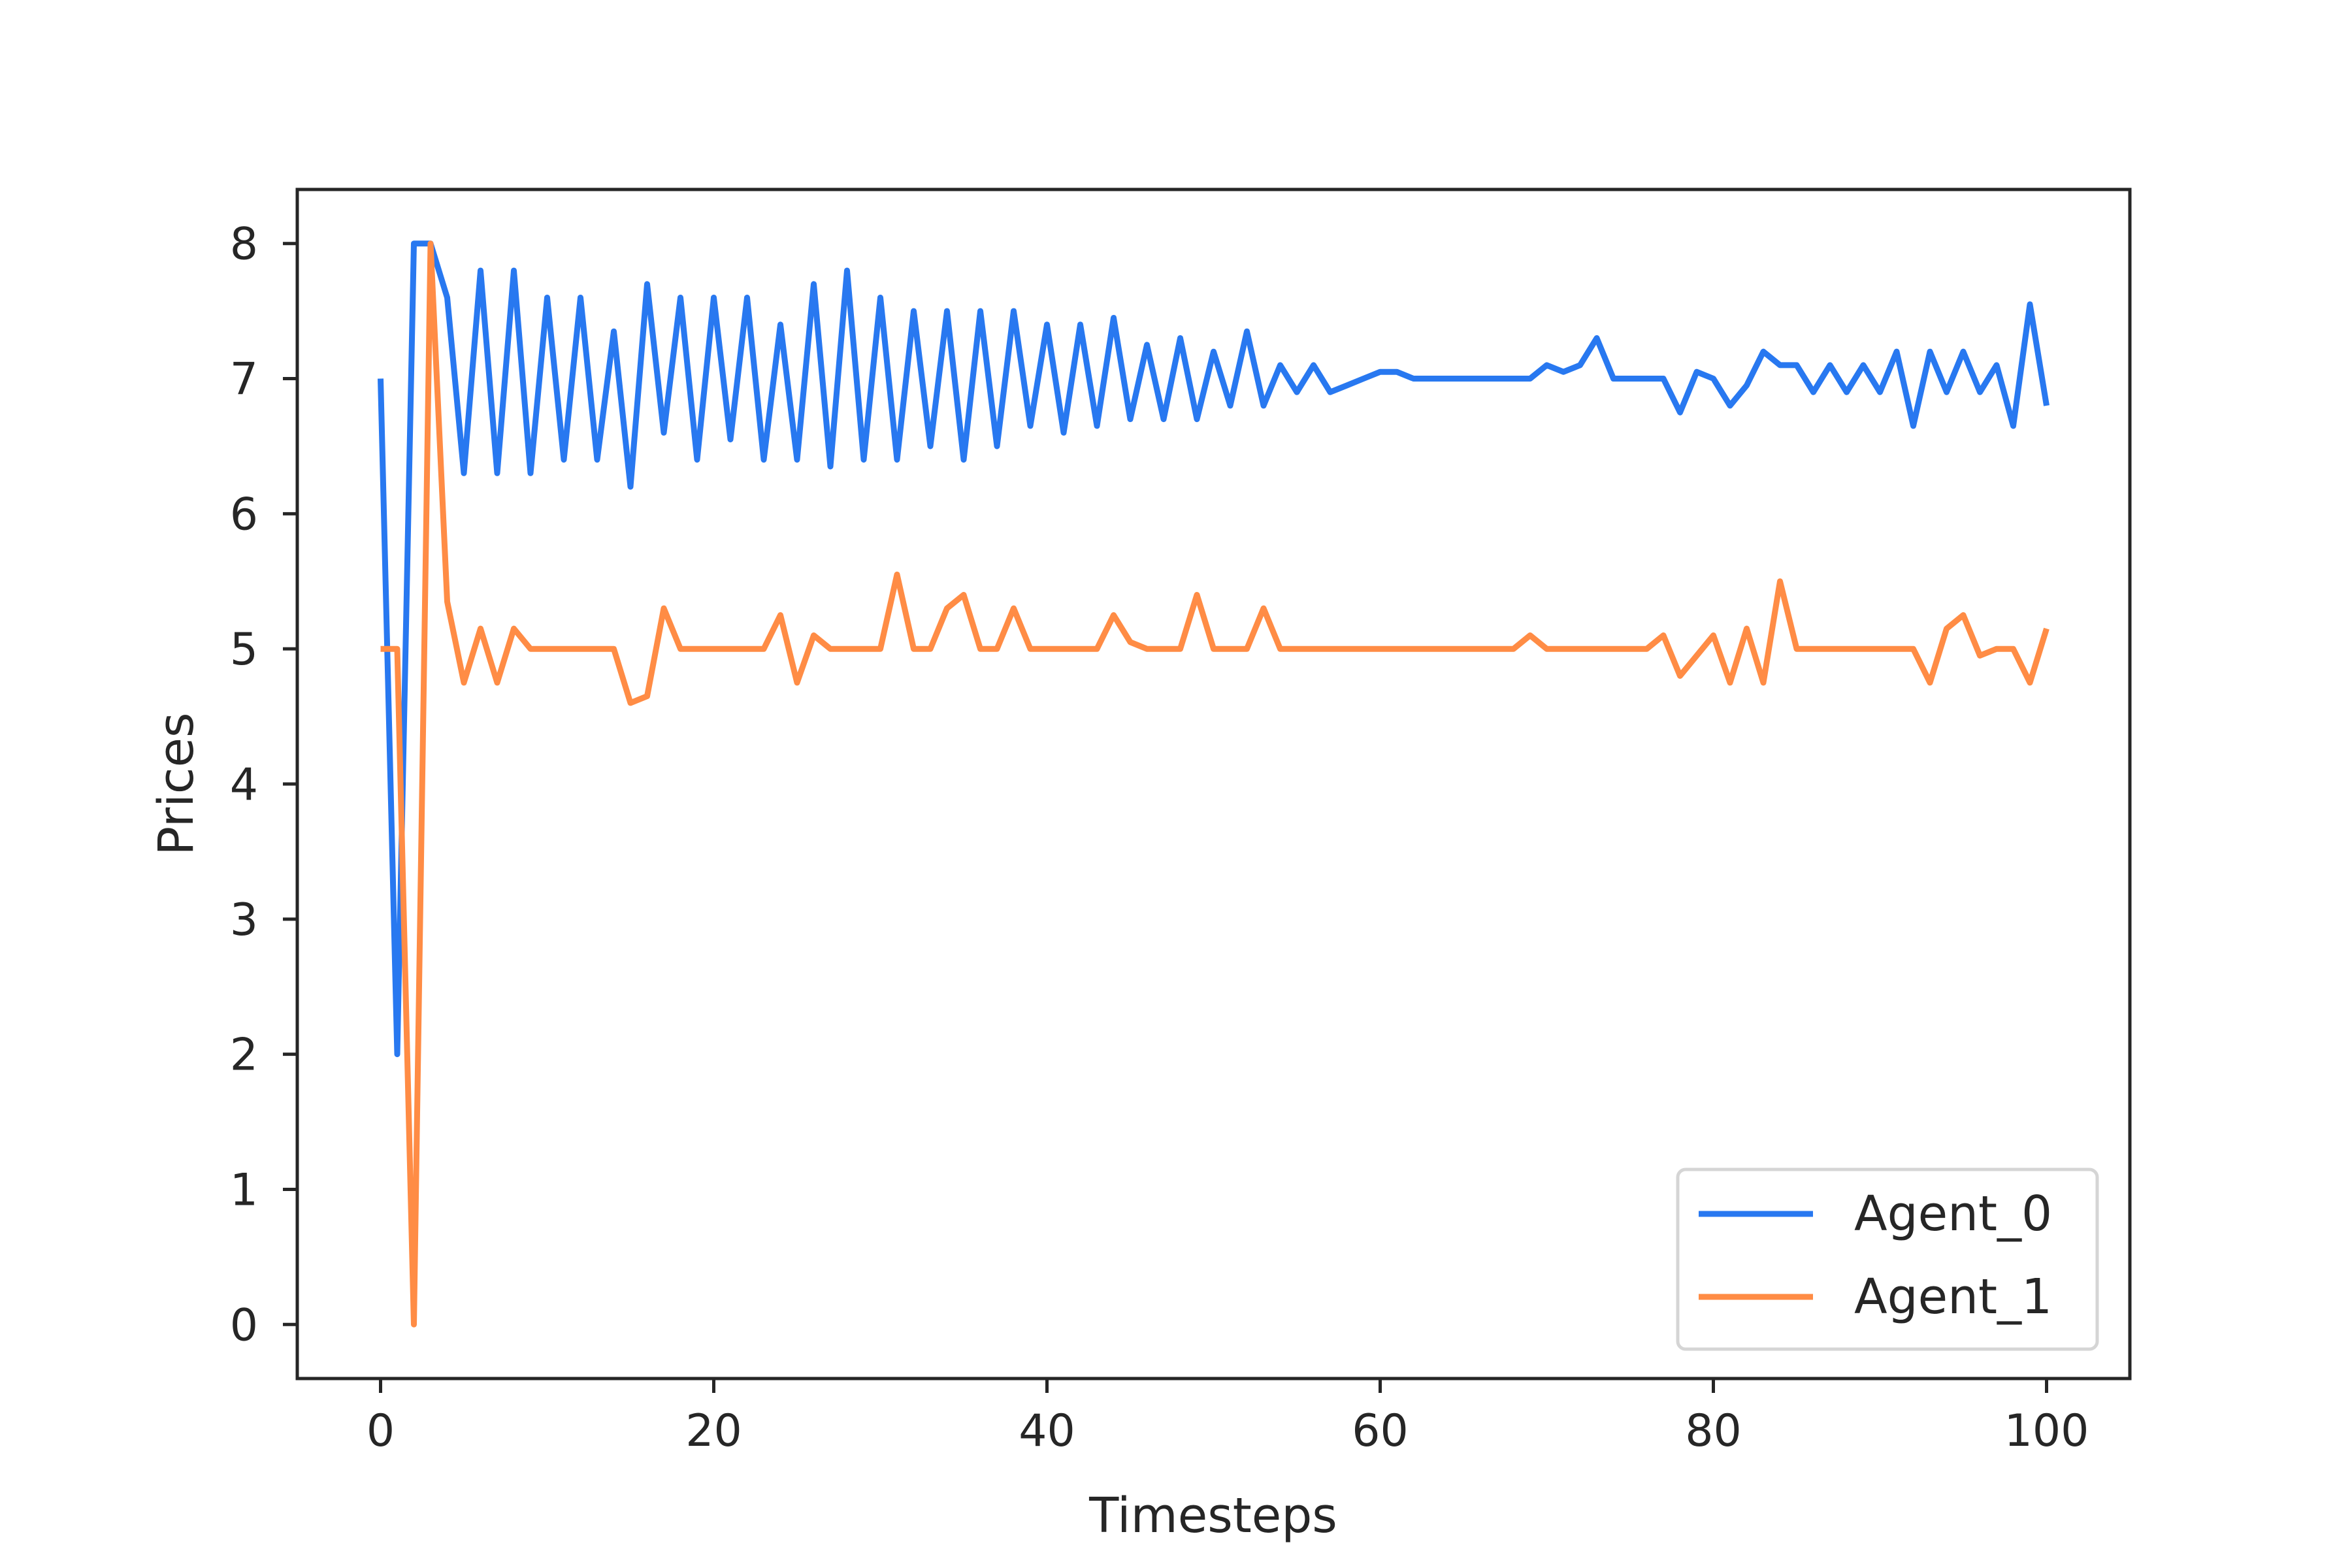 This screenshot has width=2352, height=1568. What do you see at coordinates (244, 514) in the screenshot?
I see `y-tick-label: 6` at bounding box center [244, 514].